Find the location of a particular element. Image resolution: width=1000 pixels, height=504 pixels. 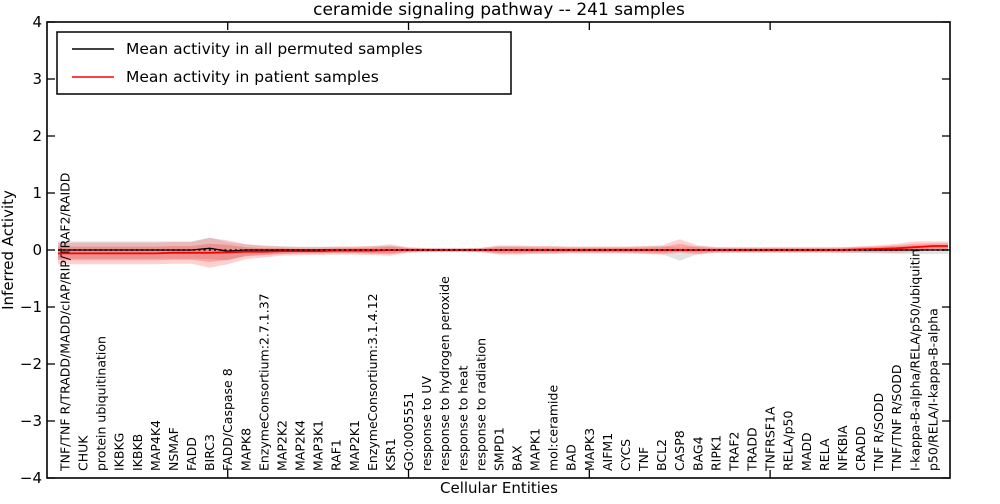

patient-mean-line is located at coordinates (503, 250).